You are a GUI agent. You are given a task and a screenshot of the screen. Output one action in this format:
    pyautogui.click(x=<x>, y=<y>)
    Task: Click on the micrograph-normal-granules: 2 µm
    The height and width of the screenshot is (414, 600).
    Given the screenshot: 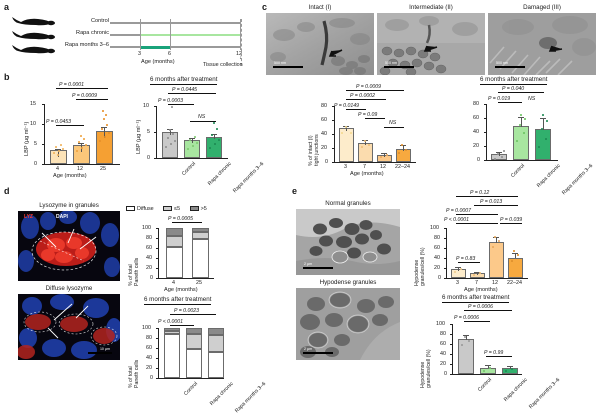 What is the action you would take?
    pyautogui.click(x=348, y=242)
    